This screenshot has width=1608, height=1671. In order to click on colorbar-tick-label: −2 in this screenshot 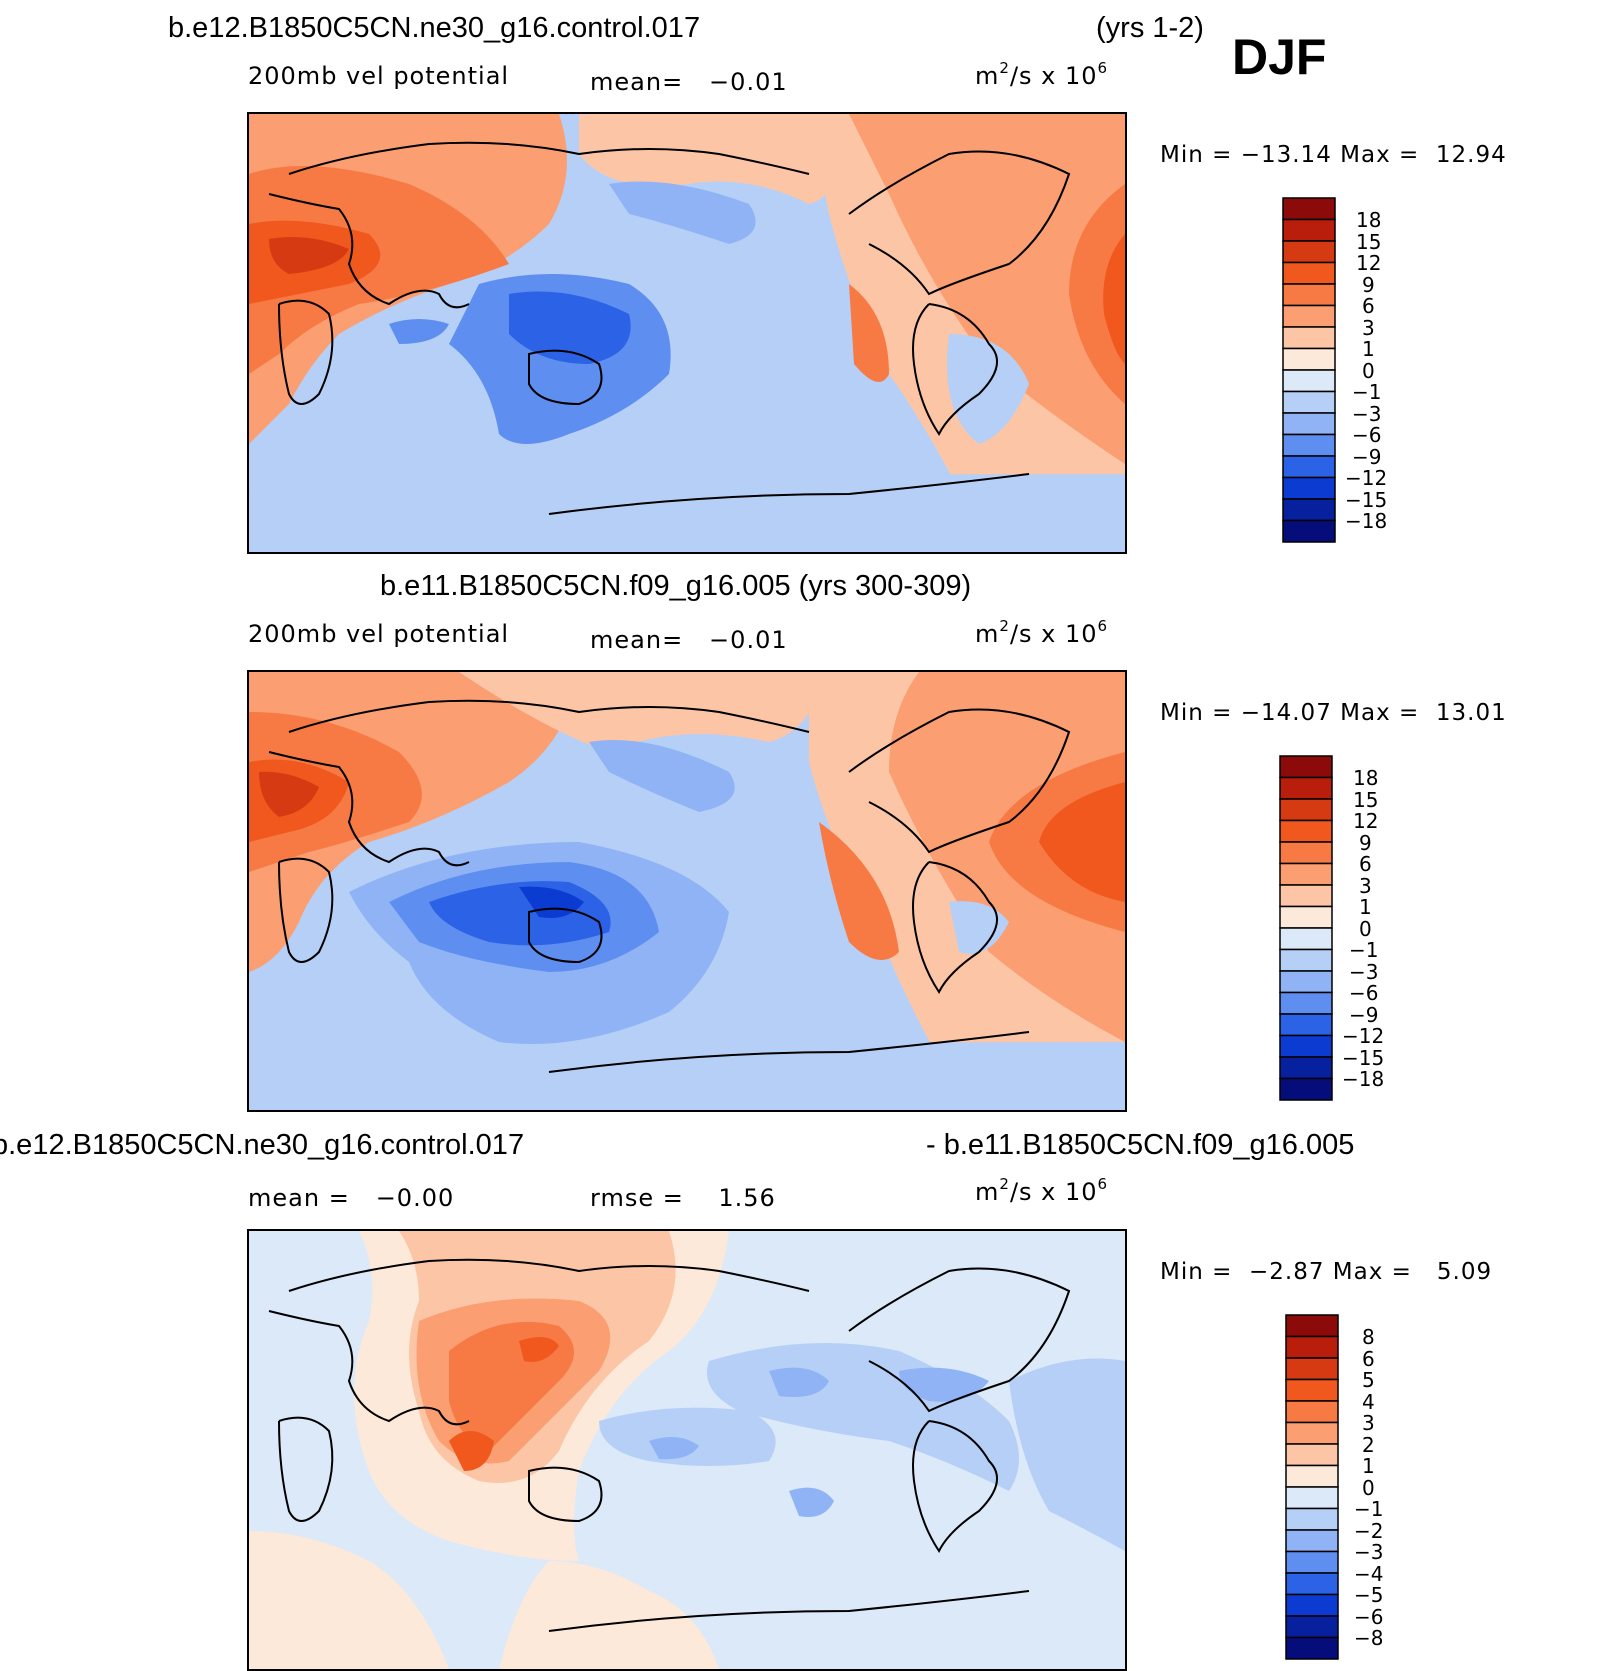, I will do `click(1369, 1531)`.